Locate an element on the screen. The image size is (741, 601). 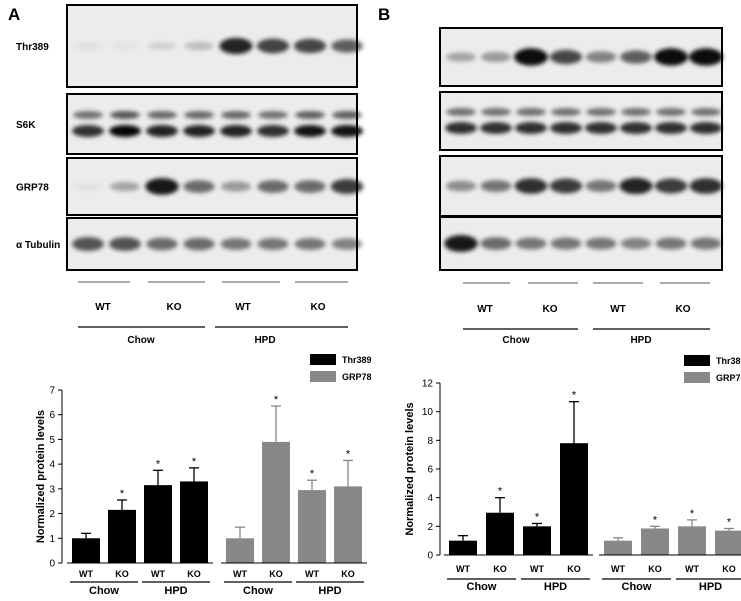
y-tick-label: 7 is located at coordinates (52, 391).